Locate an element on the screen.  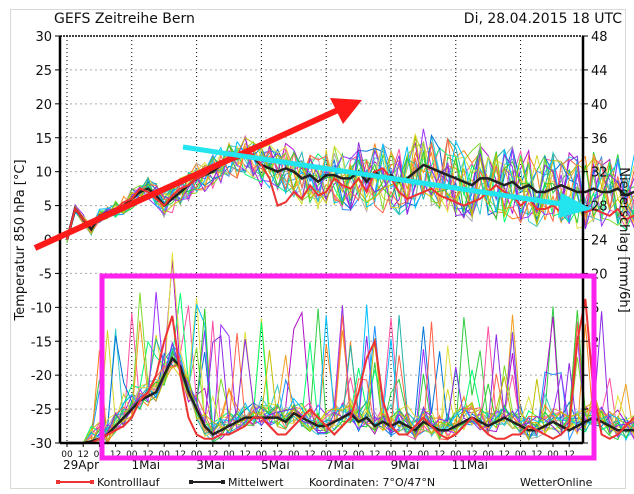
y2-tick-label: 40 is located at coordinates (599, 105).